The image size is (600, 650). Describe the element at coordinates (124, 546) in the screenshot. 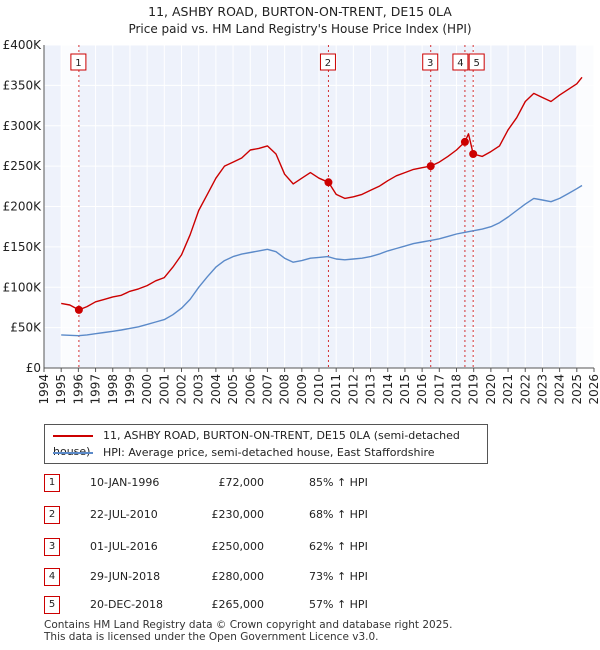

I see `sale-date: 01-JUL-2016` at that location.